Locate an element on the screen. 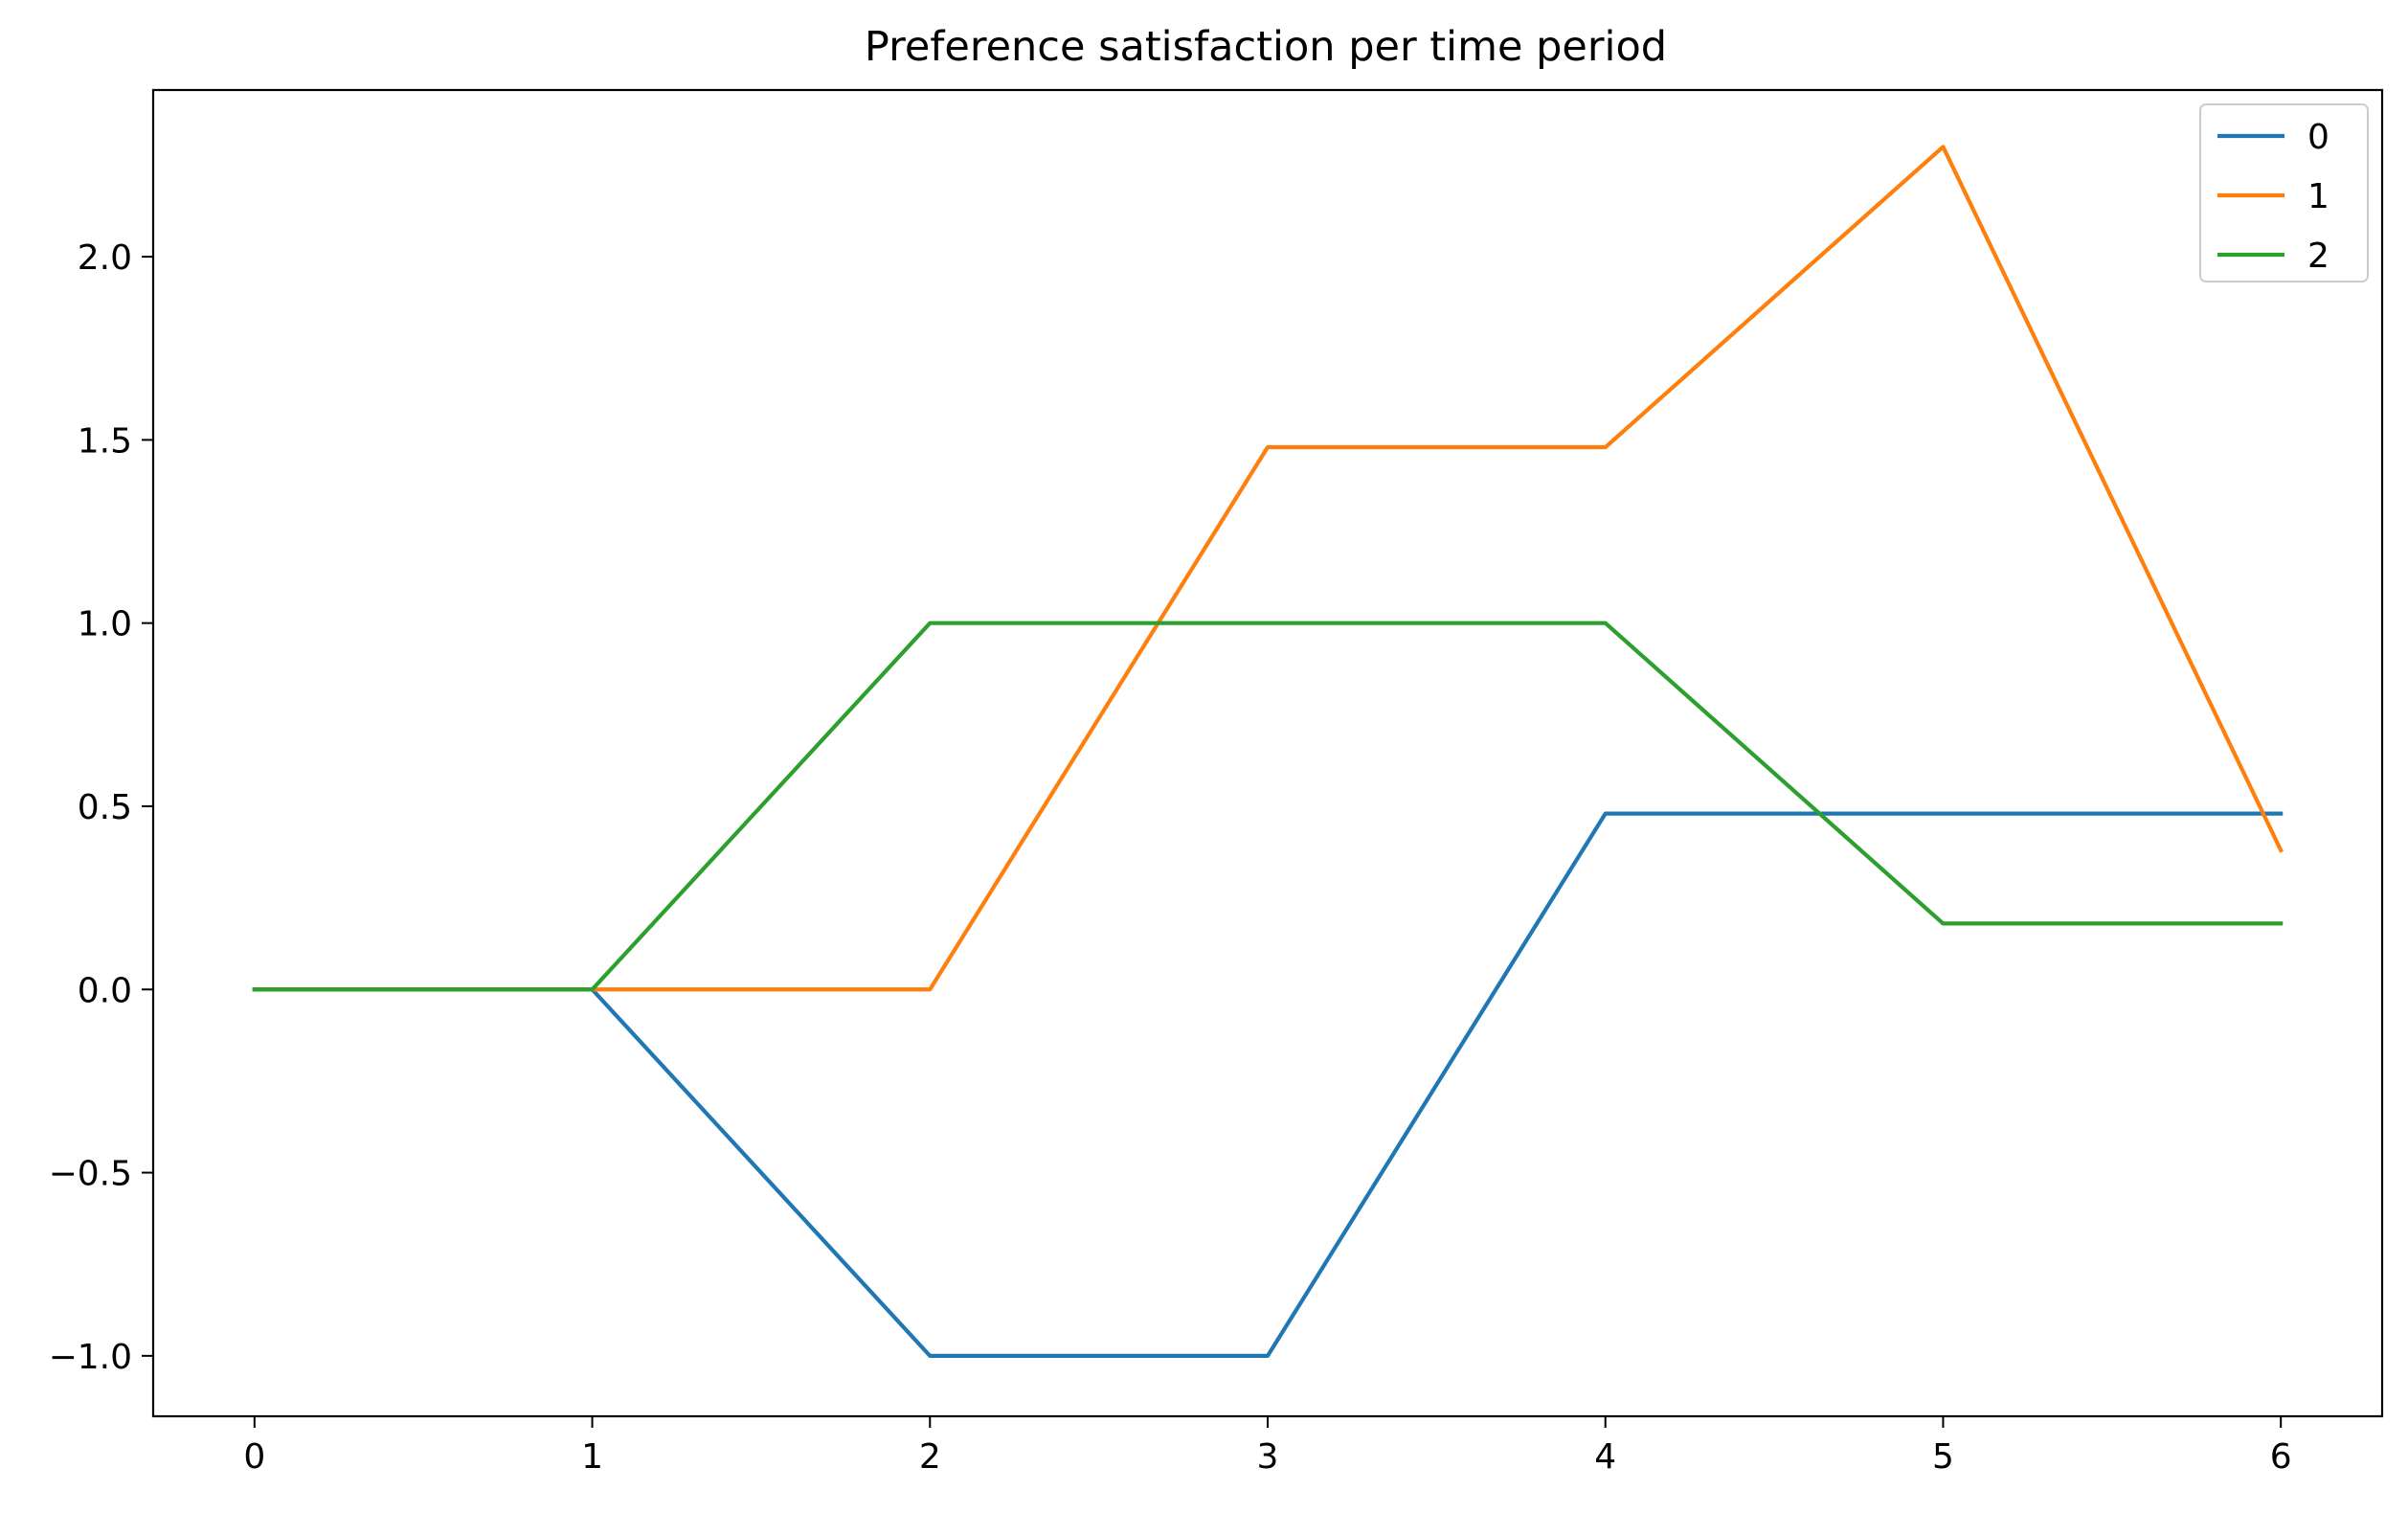 Image resolution: width=2408 pixels, height=1513 pixels. x-tick-label: 3 is located at coordinates (1268, 1457).